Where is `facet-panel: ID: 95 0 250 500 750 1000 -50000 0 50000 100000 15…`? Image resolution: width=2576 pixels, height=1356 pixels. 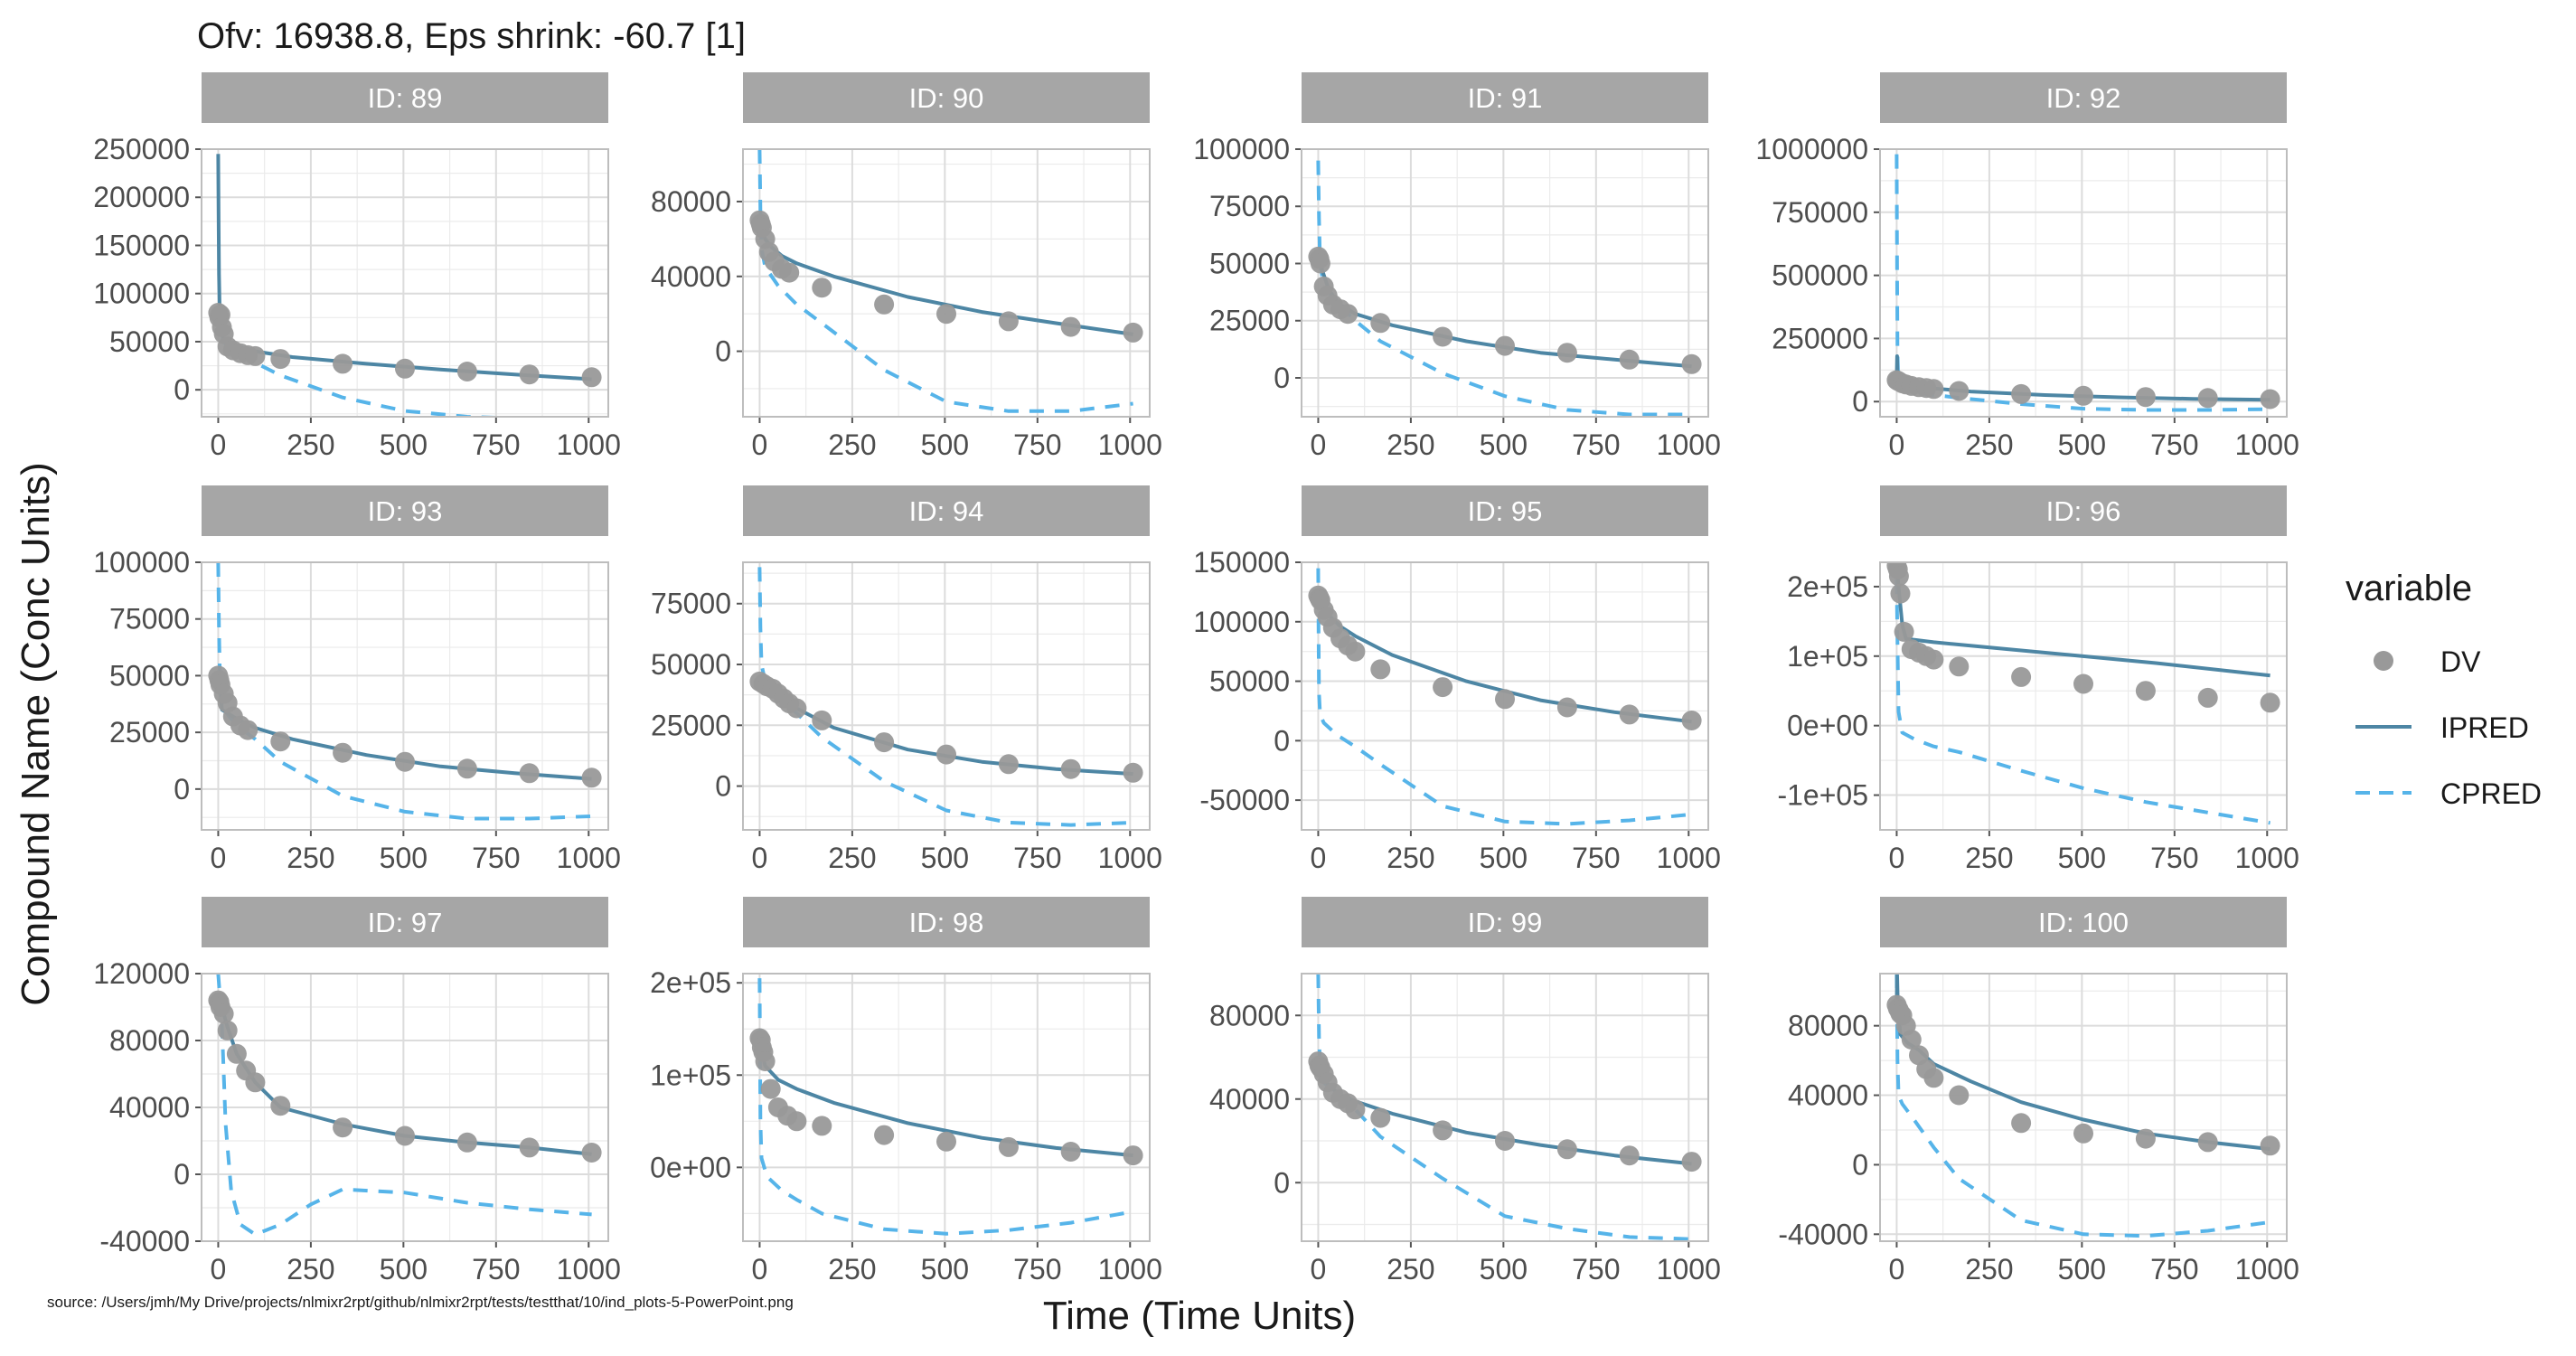
facet-panel: ID: 95 0 250 500 750 1000 -50000 0 50000 100000 15… is located at coordinates (1457, 679).